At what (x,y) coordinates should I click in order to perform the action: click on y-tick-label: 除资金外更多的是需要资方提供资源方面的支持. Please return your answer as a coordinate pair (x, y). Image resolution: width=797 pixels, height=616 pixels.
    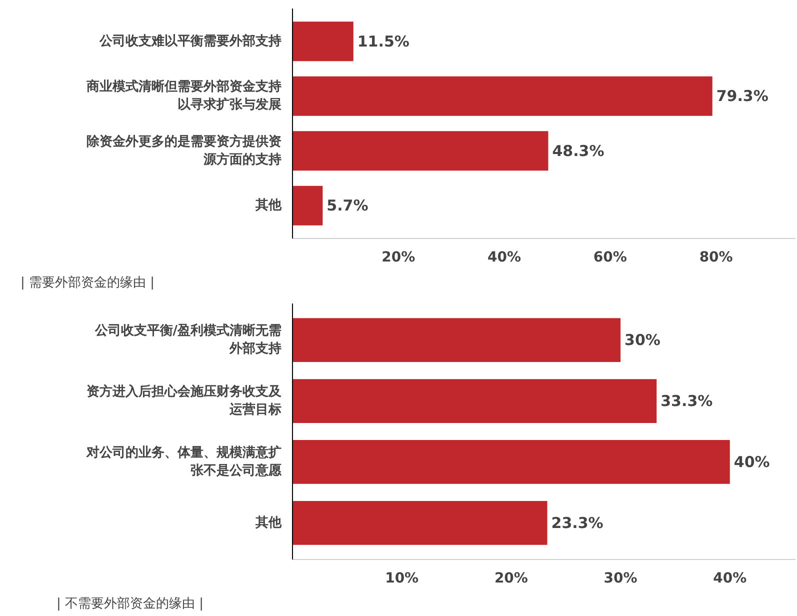
    Looking at the image, I should click on (184, 150).